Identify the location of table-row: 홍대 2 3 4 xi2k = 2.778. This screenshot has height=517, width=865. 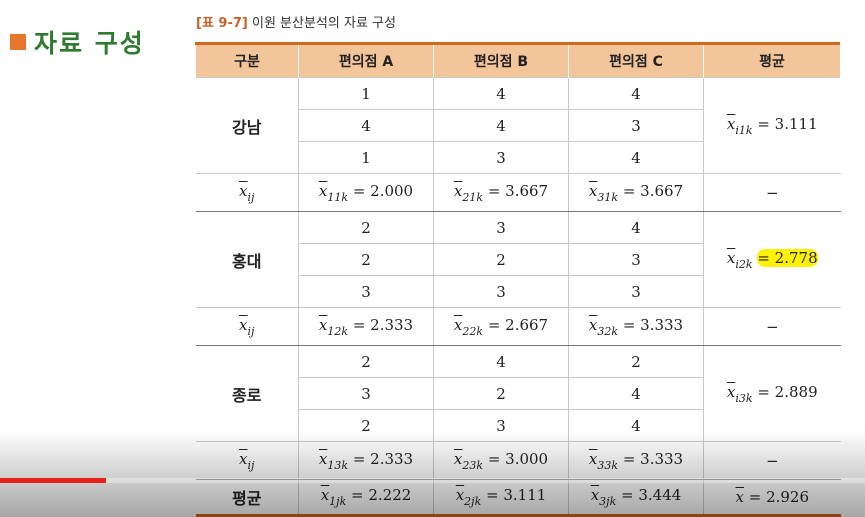
(518, 259).